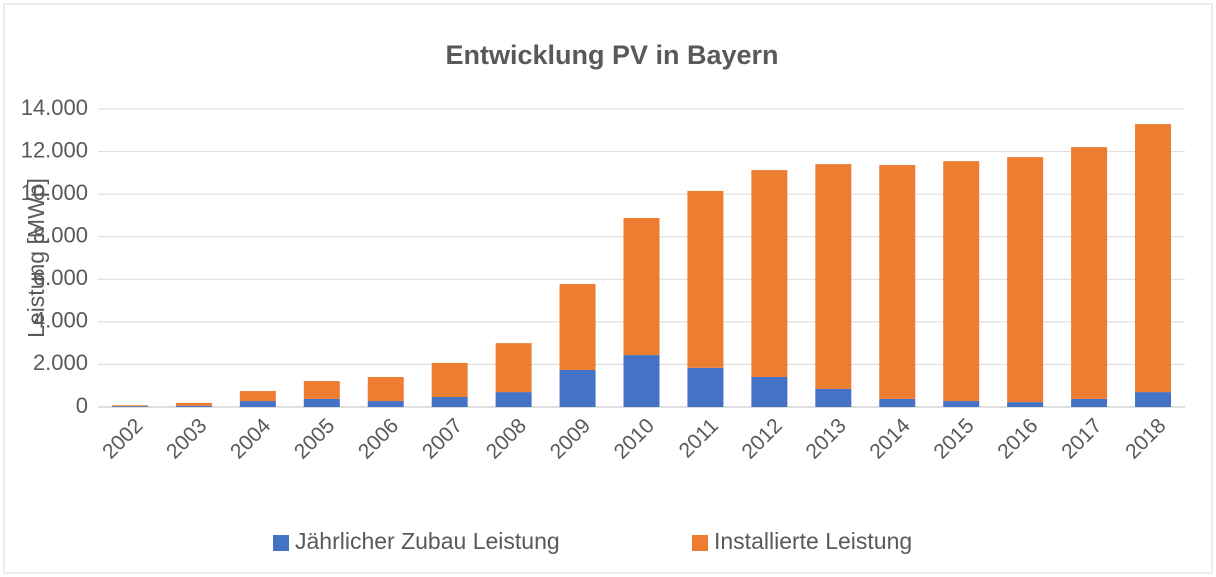 Image resolution: width=1216 pixels, height=577 pixels. Describe the element at coordinates (60, 362) in the screenshot. I see `y-tick-label: 2.000` at that location.